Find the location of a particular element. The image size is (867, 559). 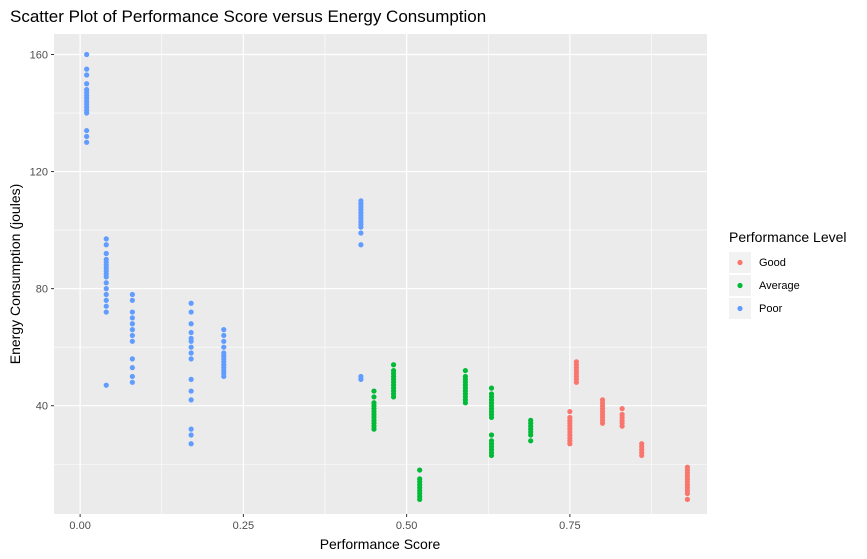

y-tick-label: 160 is located at coordinates (39, 55).